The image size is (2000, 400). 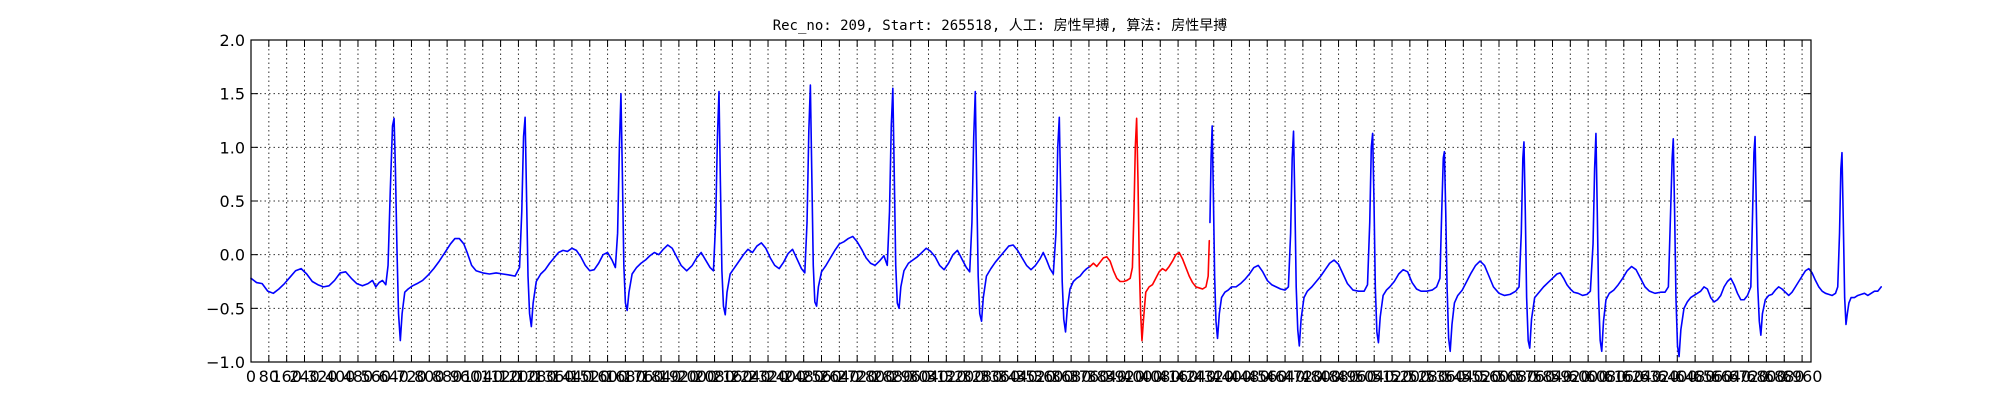 What do you see at coordinates (232, 201) in the screenshot?
I see `y-tick-label: 0.5` at bounding box center [232, 201].